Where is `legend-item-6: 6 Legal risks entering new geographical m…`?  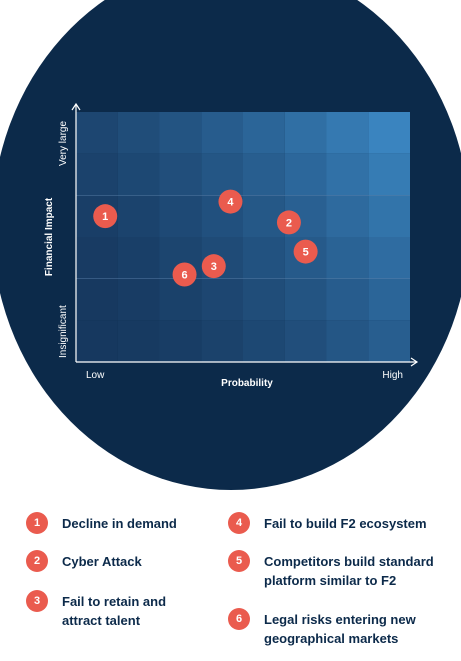 legend-item-6: 6 Legal risks entering new geographical m… is located at coordinates (338, 628).